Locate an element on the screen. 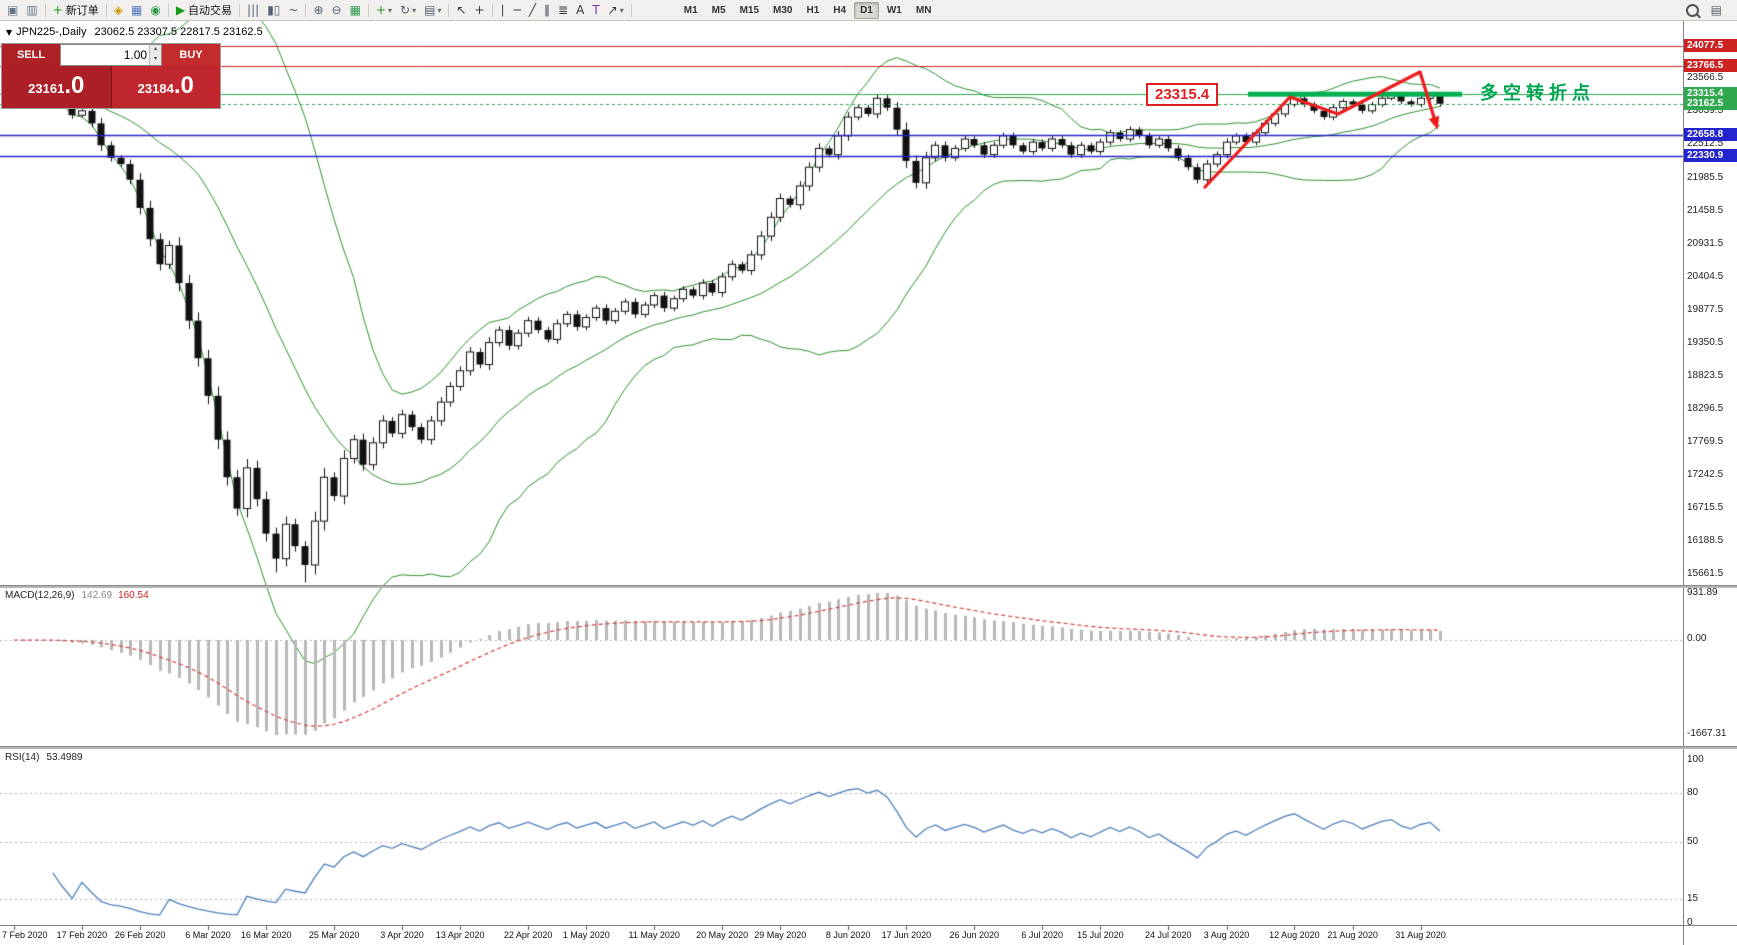  timeframe-m1-button: M1 is located at coordinates (690, 10).